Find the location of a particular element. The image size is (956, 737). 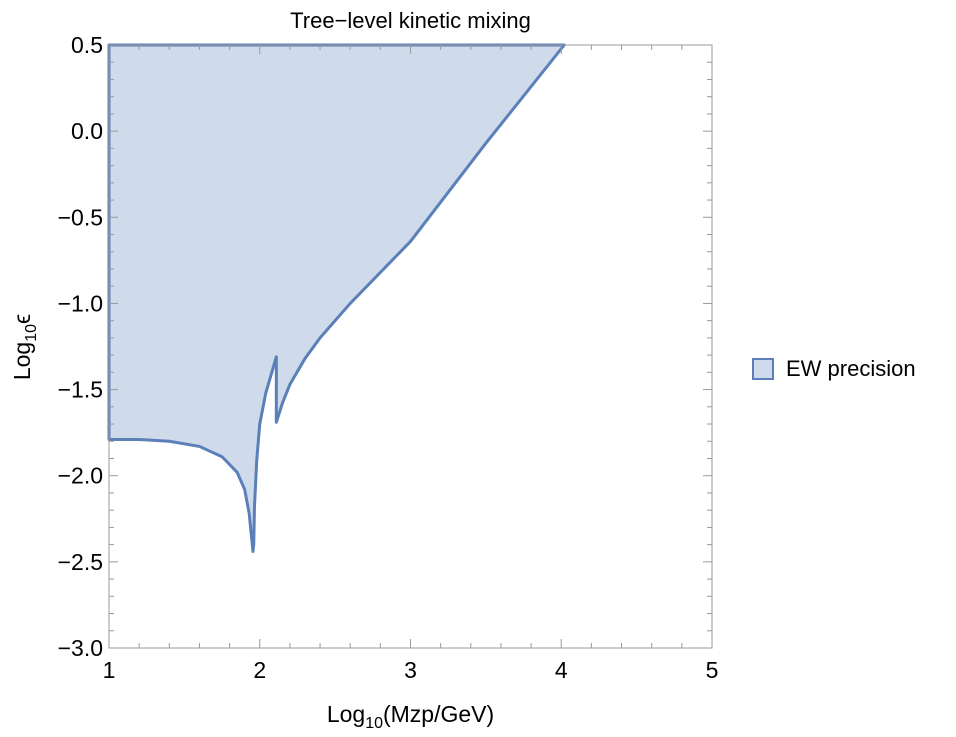

y-tick-label: −2.0 is located at coordinates (80, 476).